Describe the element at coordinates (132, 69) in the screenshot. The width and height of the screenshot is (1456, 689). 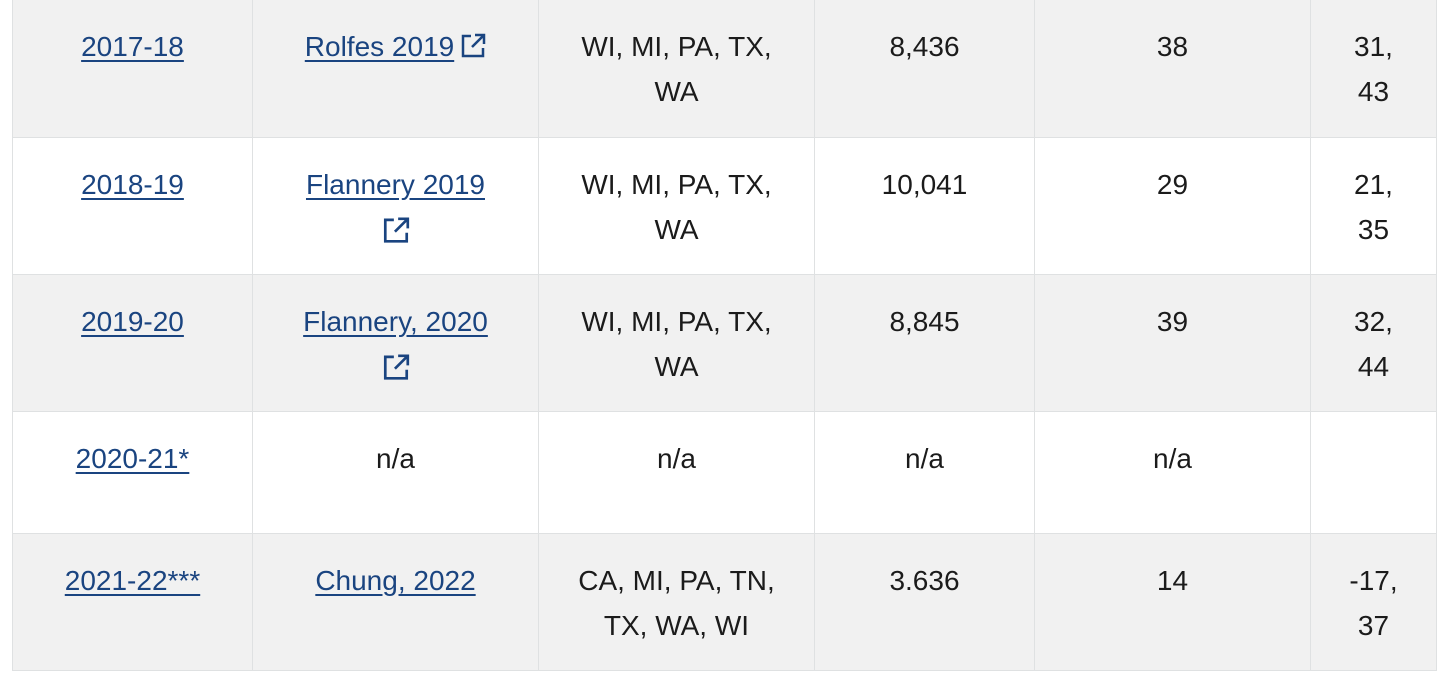
I see `cell: 2017-18` at that location.